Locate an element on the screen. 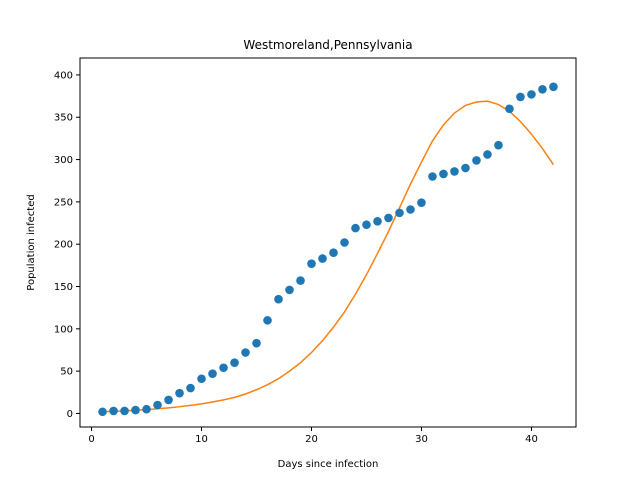  y-tick-label: 50 is located at coordinates (66, 372).